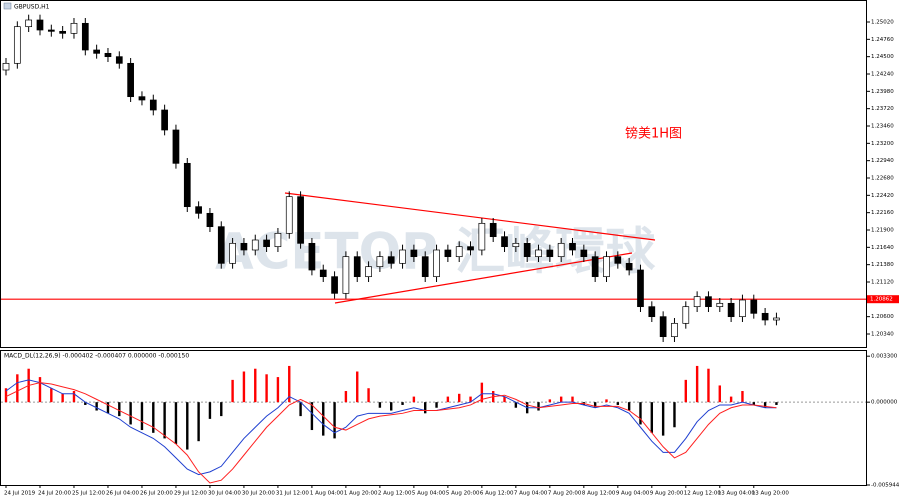 Image resolution: width=900 pixels, height=501 pixels. What do you see at coordinates (32, 7) in the screenshot?
I see `chart-title: GBPUSD,H1` at bounding box center [32, 7].